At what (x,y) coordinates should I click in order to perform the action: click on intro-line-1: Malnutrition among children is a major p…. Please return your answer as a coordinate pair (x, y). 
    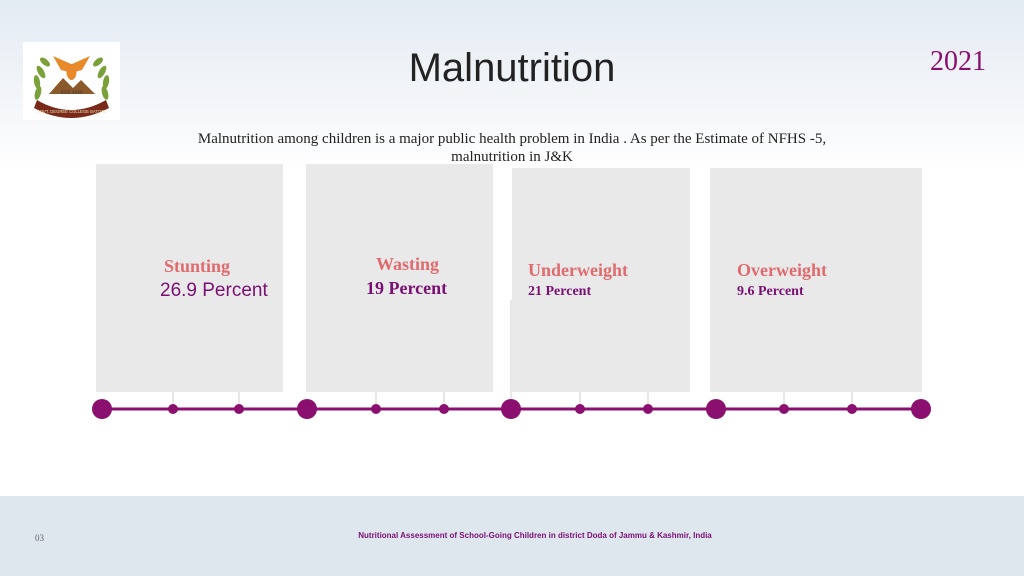
    Looking at the image, I should click on (512, 139).